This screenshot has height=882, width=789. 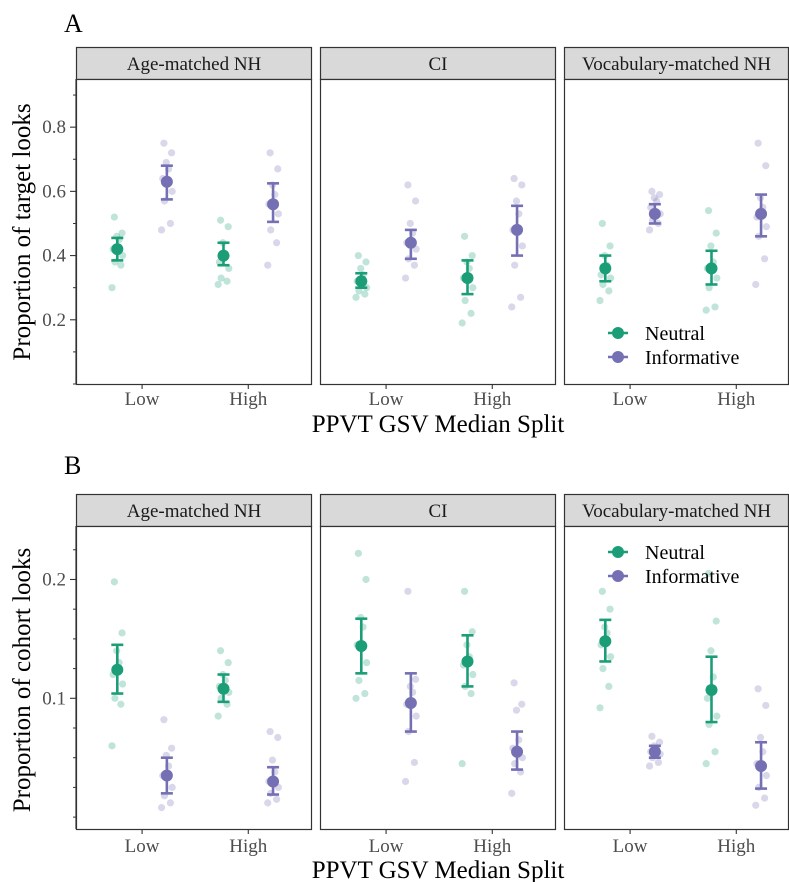 I want to click on y-axis-title: Proportion of target looks, so click(x=22, y=231).